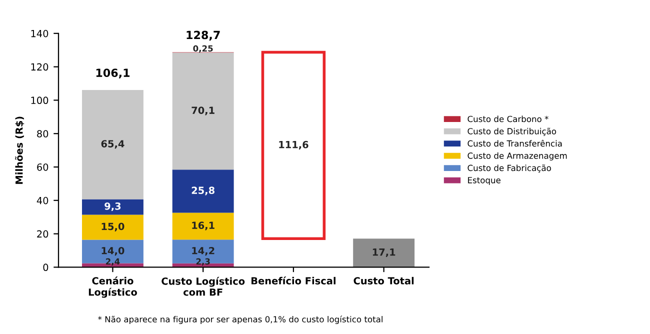 This screenshot has width=650, height=334. What do you see at coordinates (512, 132) in the screenshot?
I see `legend-label: Custo de Distribuição` at bounding box center [512, 132].